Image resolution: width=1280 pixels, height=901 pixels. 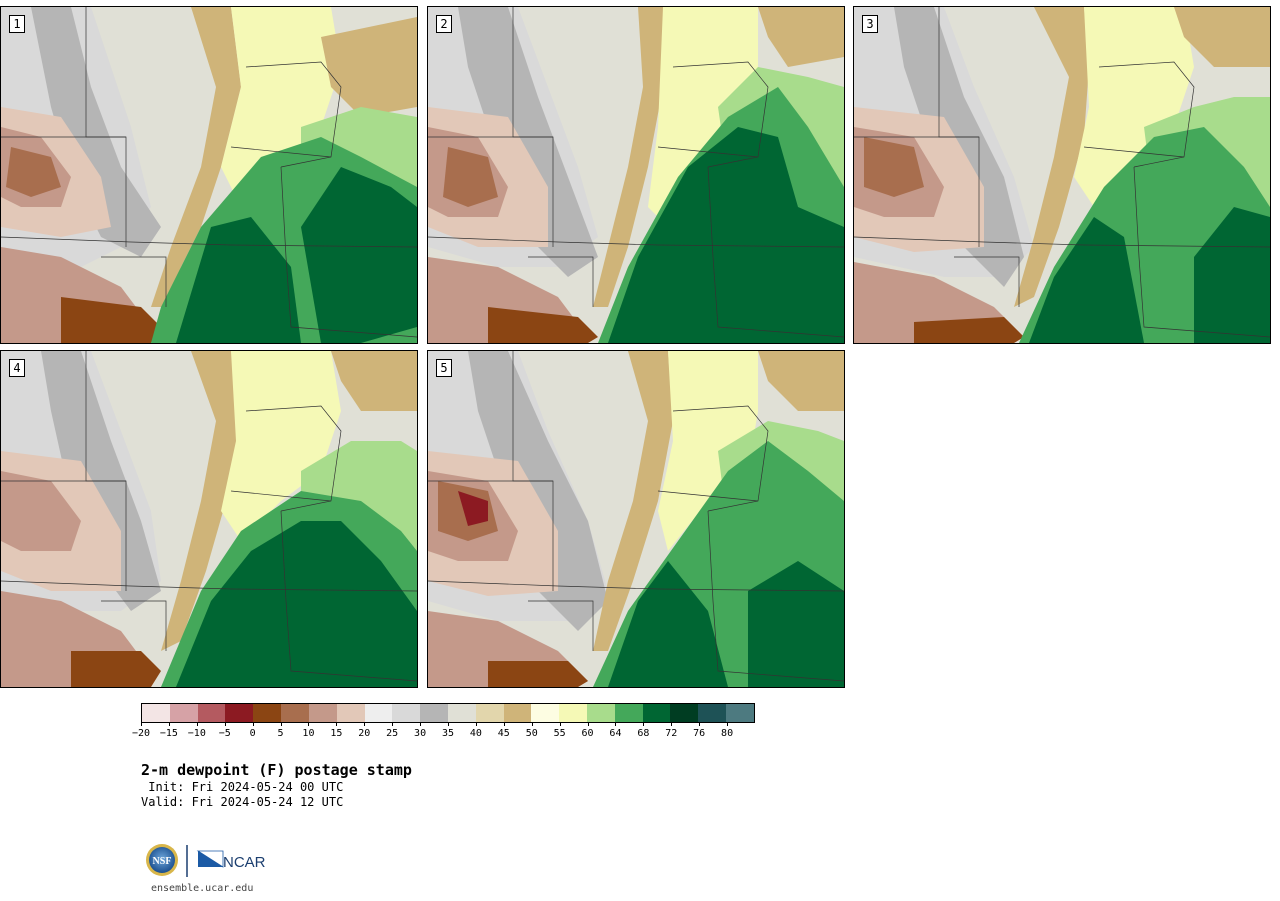 I want to click on stamp-panel-5: 5, so click(x=636, y=519).